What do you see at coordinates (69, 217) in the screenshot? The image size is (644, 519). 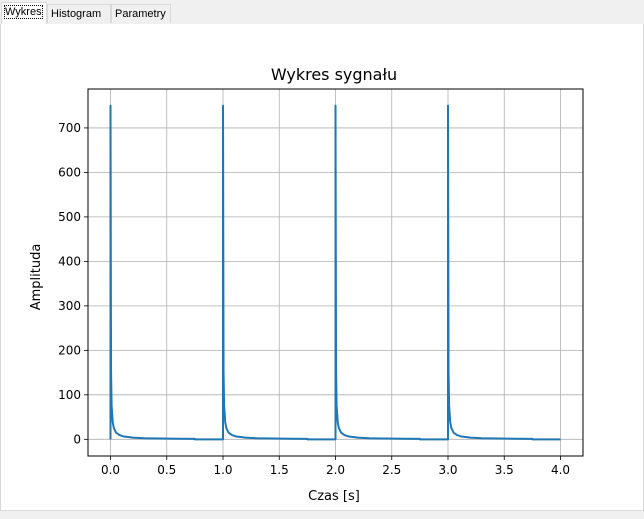 I see `y-tick-label: 500` at bounding box center [69, 217].